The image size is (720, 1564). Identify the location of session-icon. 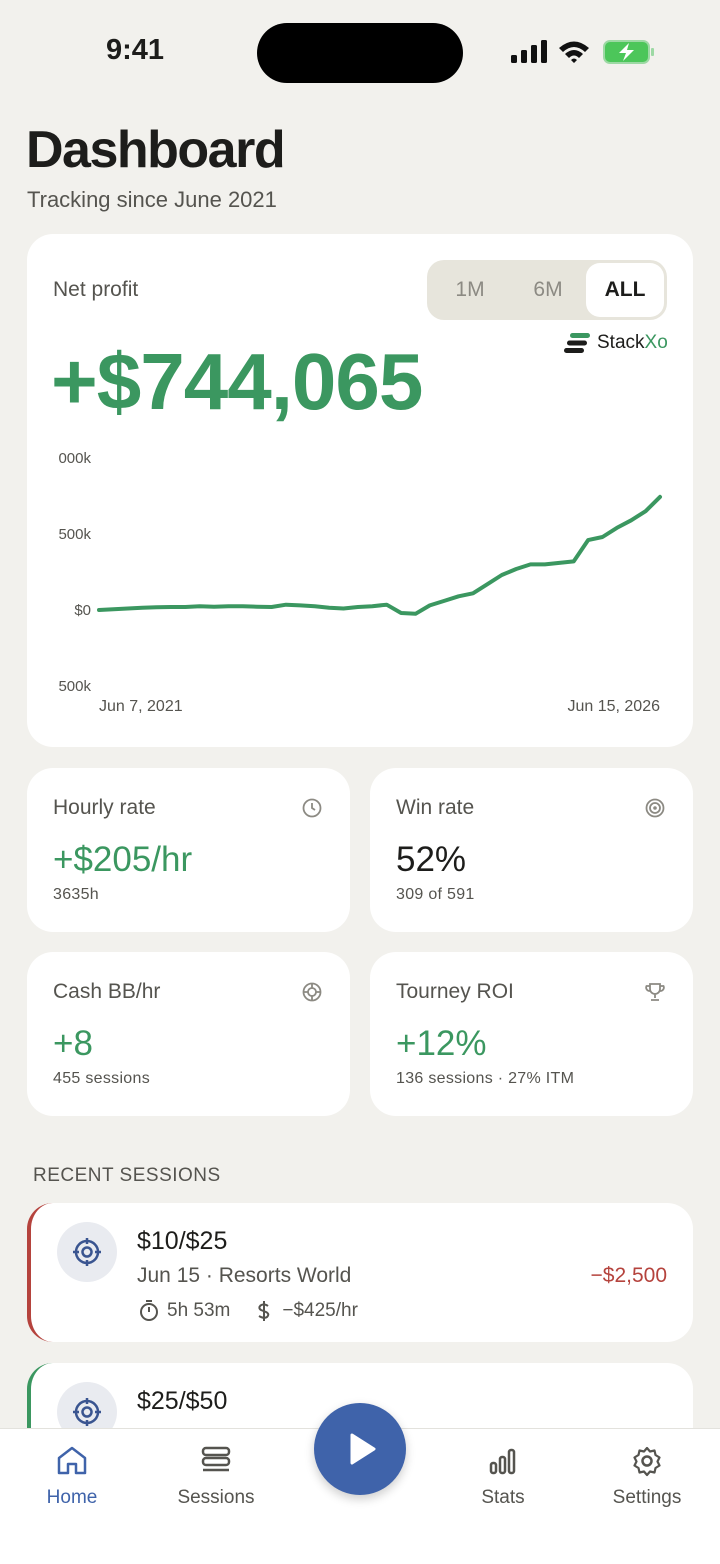
(87, 1252).